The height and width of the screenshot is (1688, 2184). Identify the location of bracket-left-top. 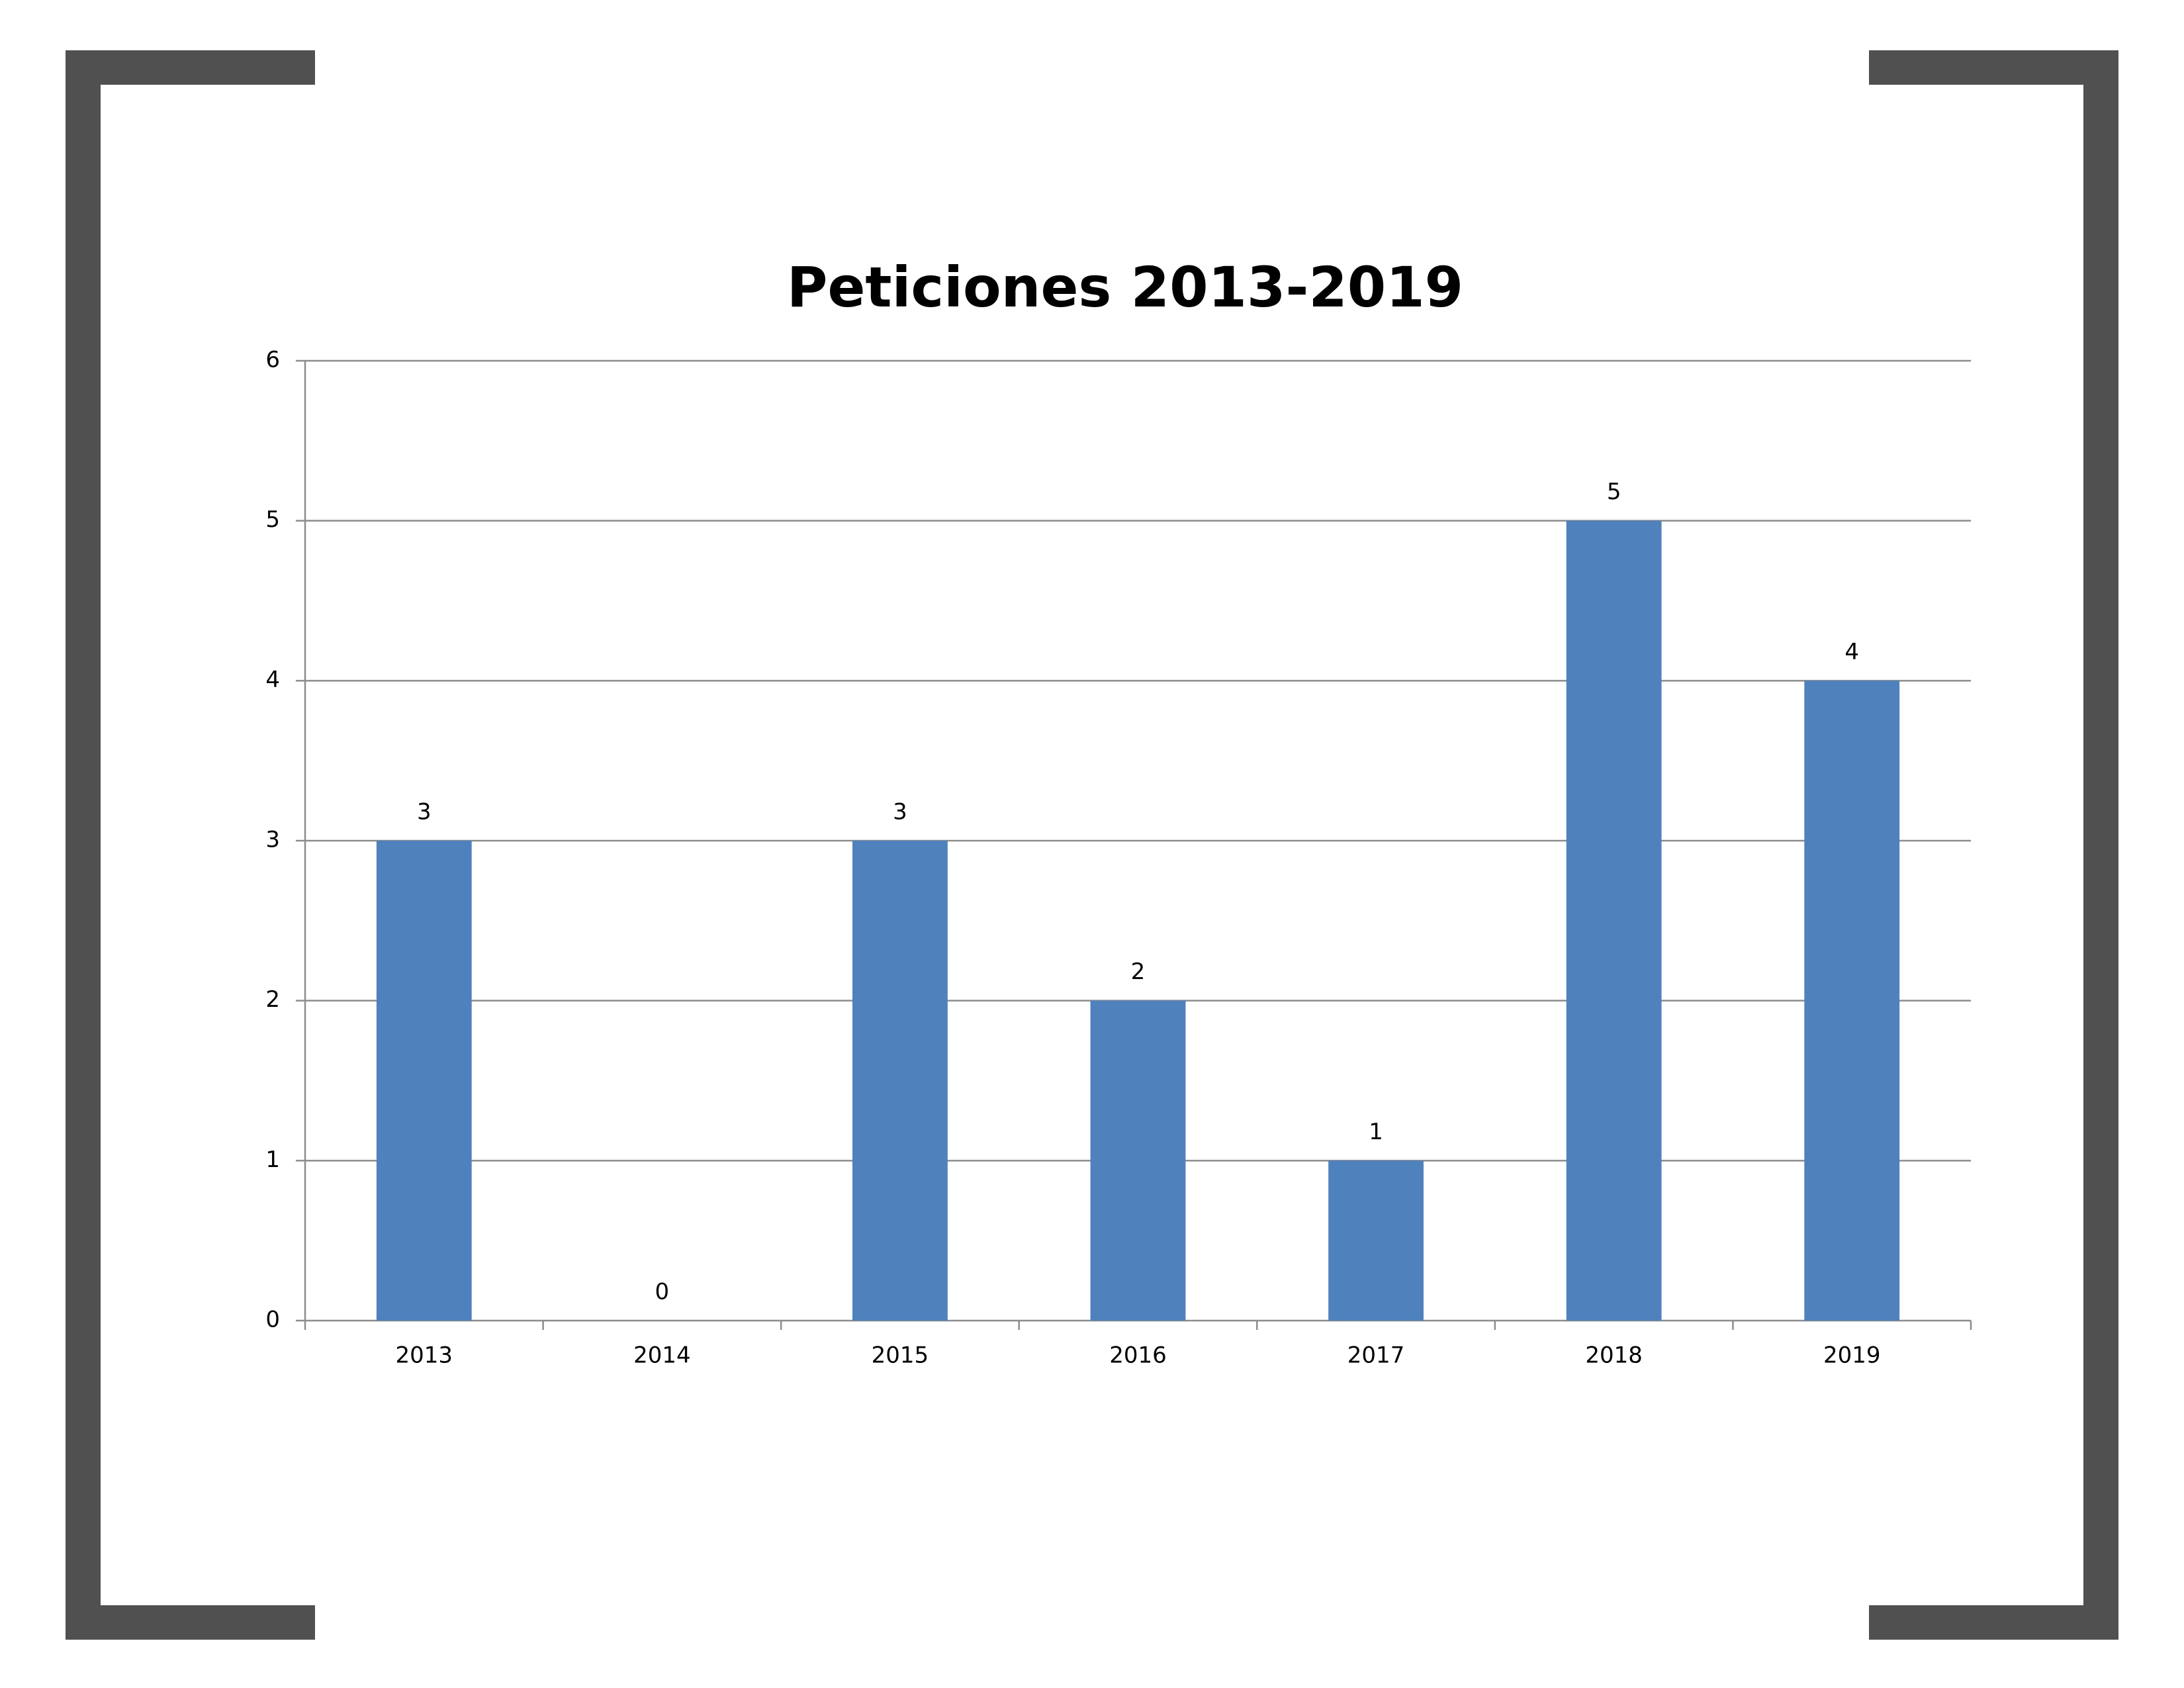
(191, 67).